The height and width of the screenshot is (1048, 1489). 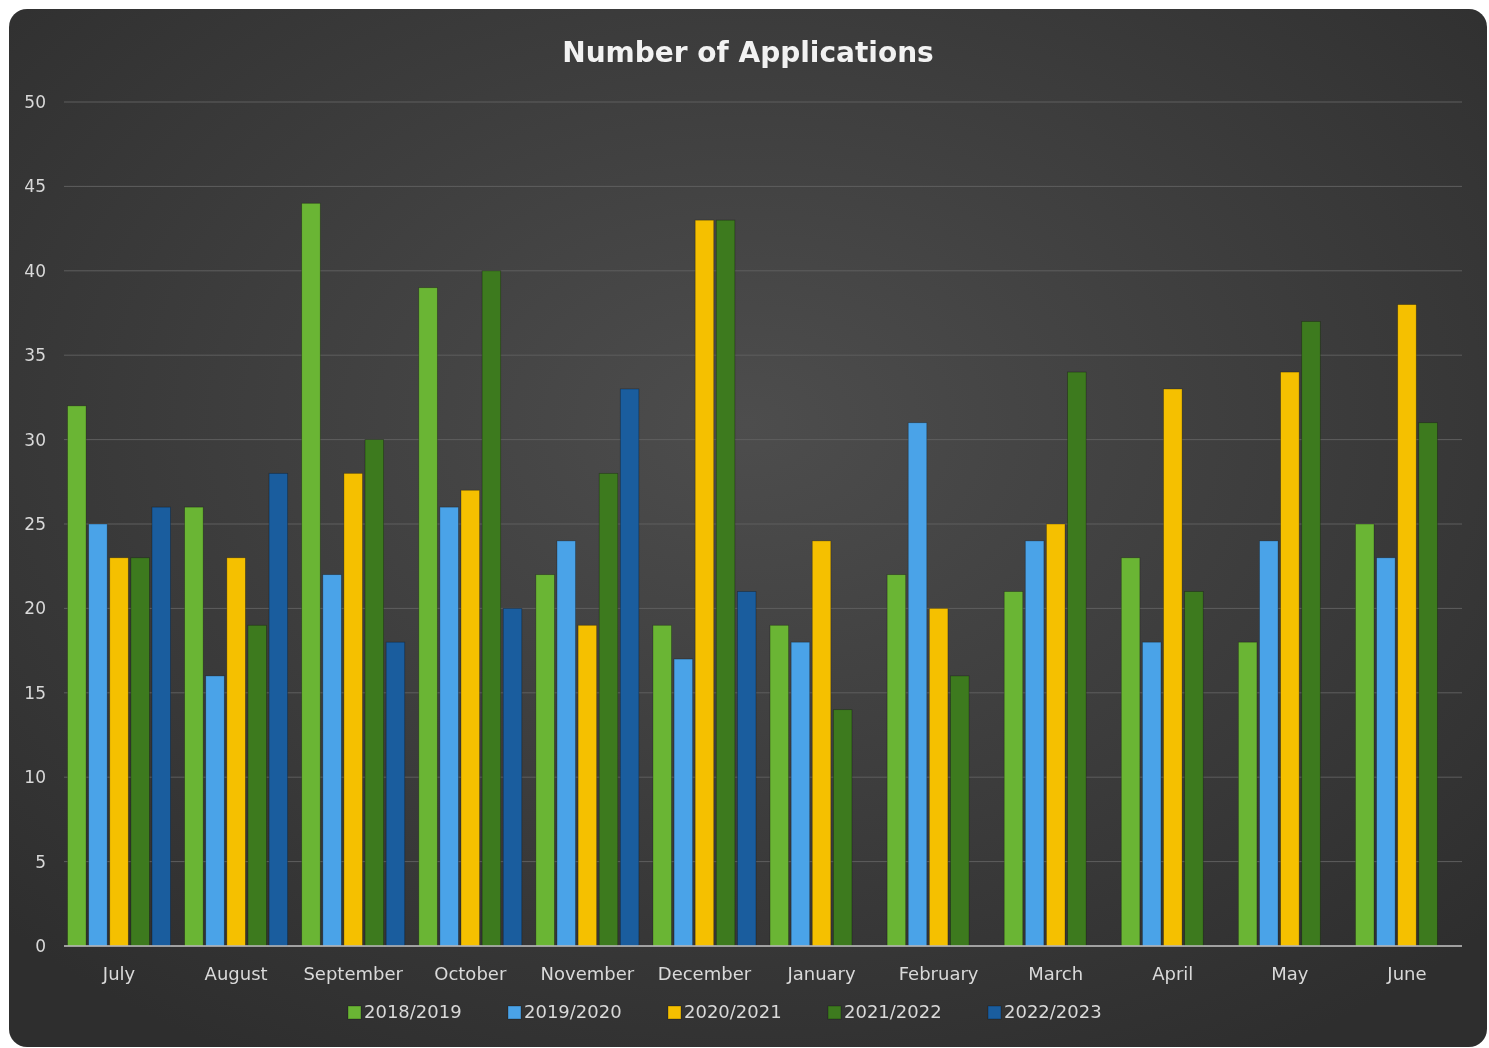 I want to click on legend-label: 2018/2019, so click(x=413, y=1011).